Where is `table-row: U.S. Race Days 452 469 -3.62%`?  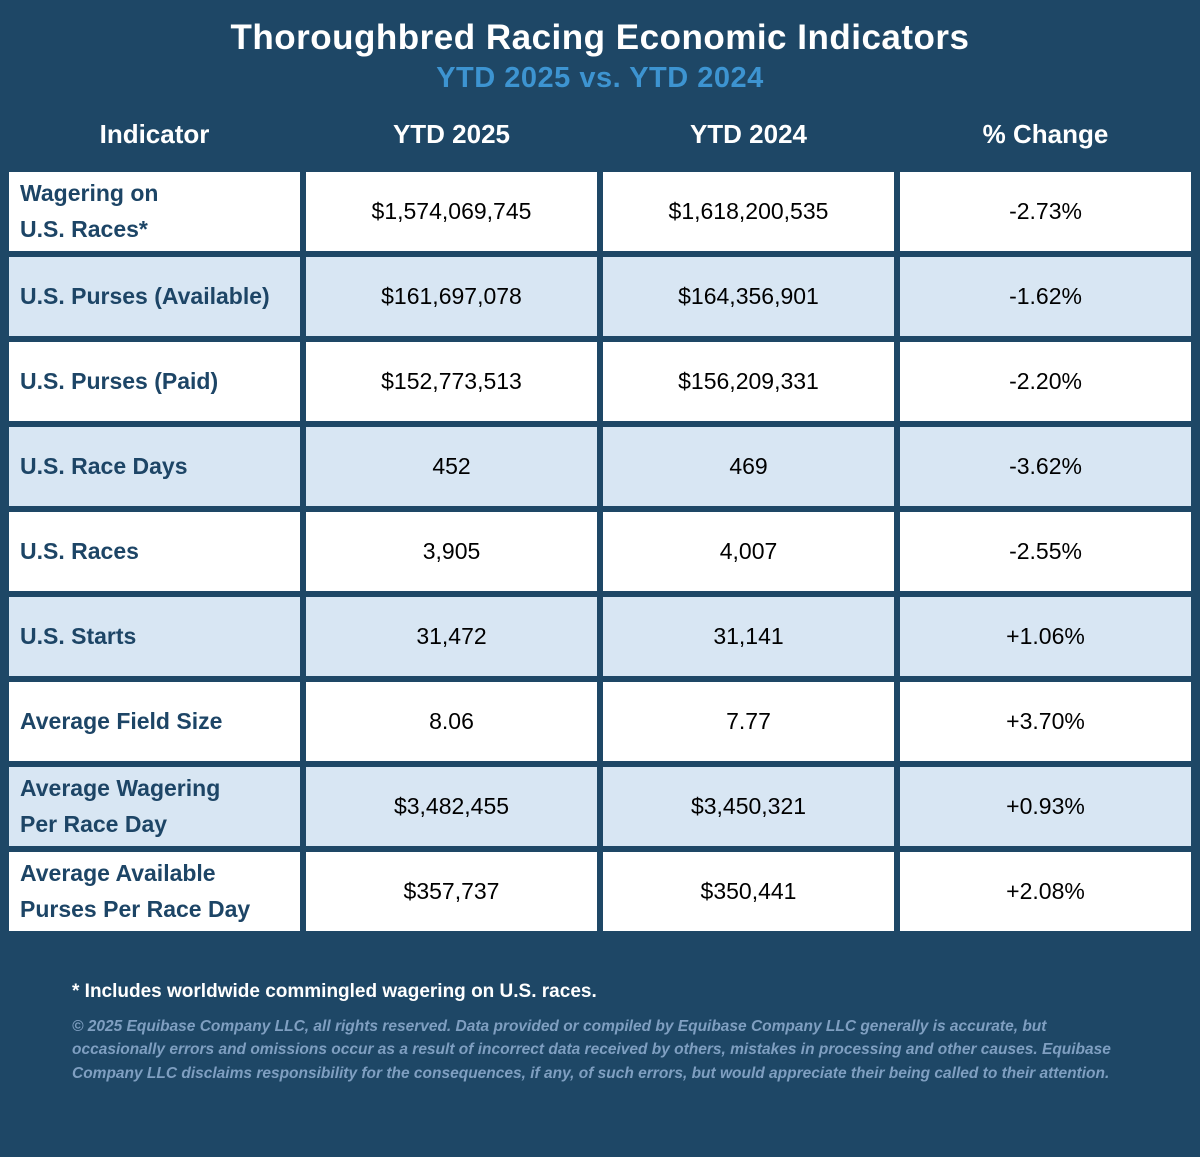
table-row: U.S. Race Days 452 469 -3.62% is located at coordinates (600, 466).